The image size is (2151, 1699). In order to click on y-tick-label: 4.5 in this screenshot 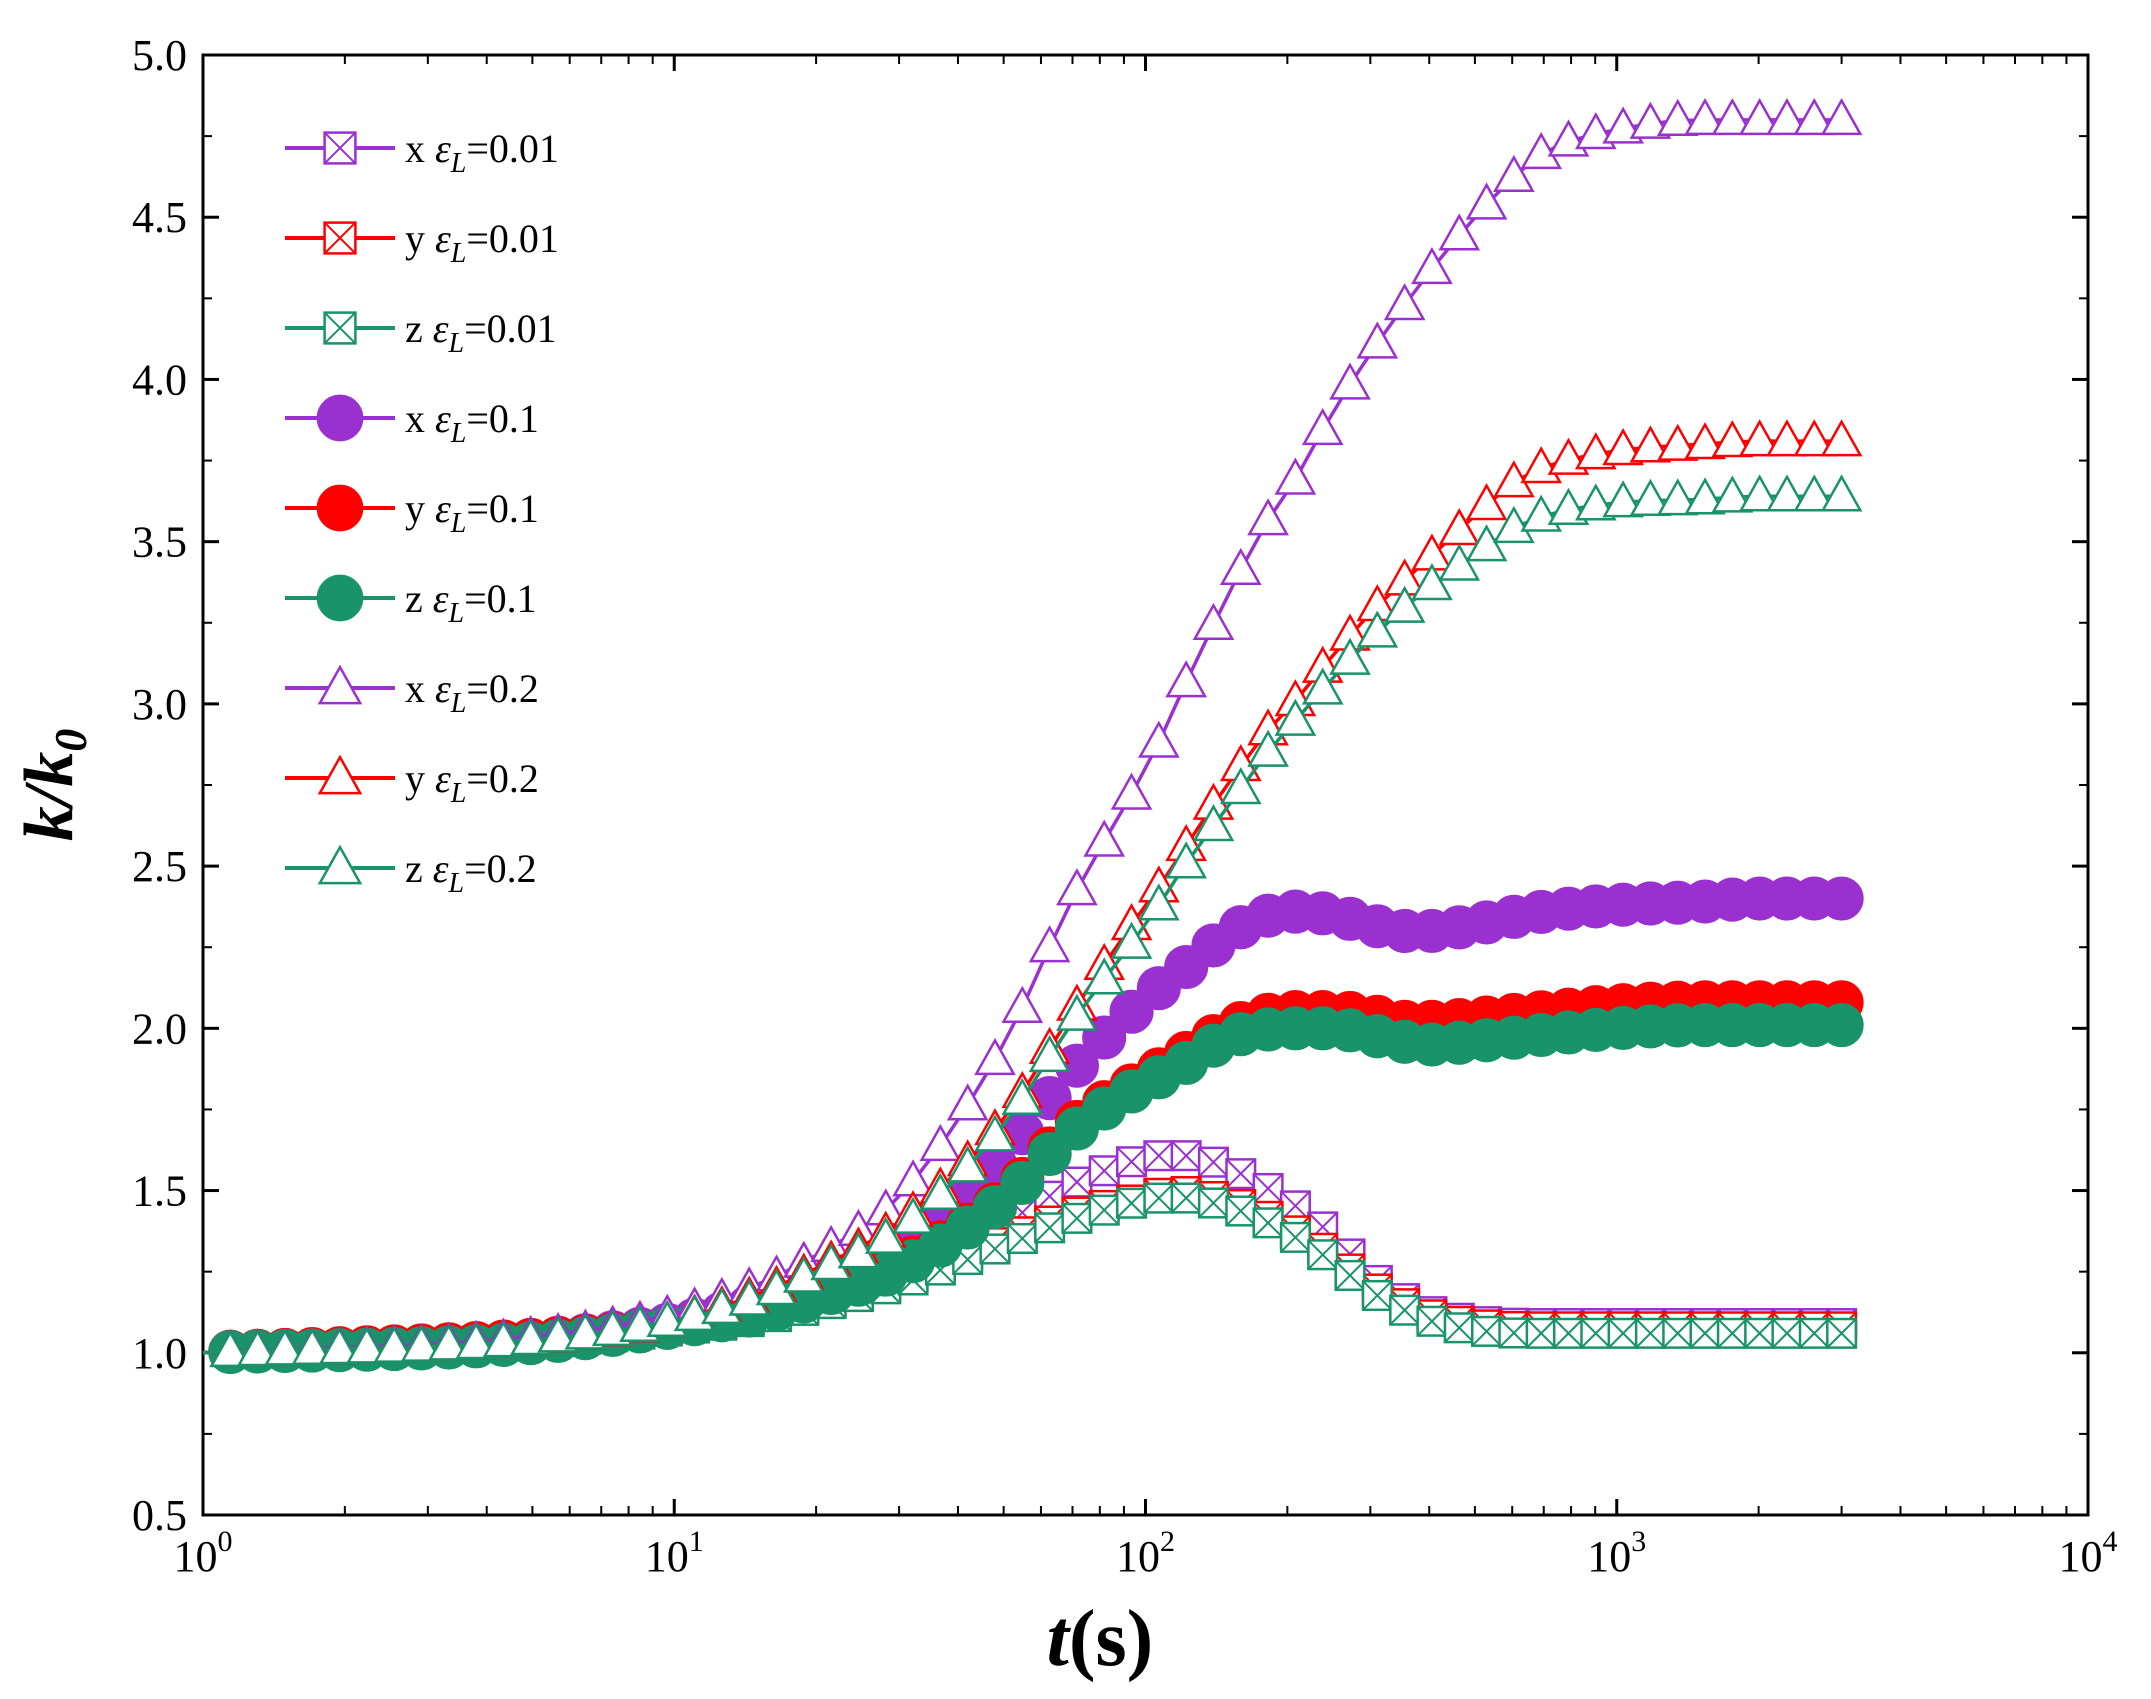, I will do `click(159, 217)`.